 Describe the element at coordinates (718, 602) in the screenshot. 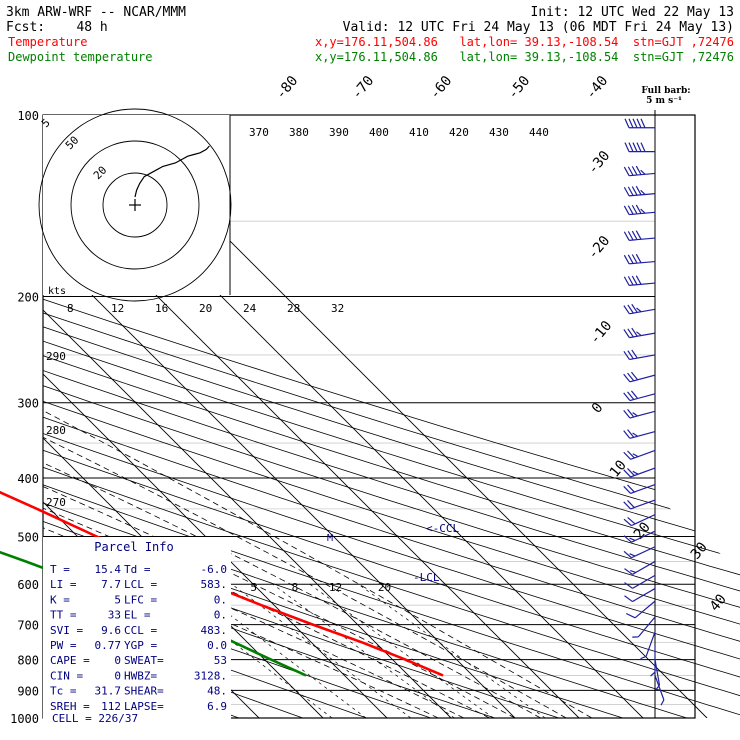

I see `temperature-tick-label: 40` at that location.